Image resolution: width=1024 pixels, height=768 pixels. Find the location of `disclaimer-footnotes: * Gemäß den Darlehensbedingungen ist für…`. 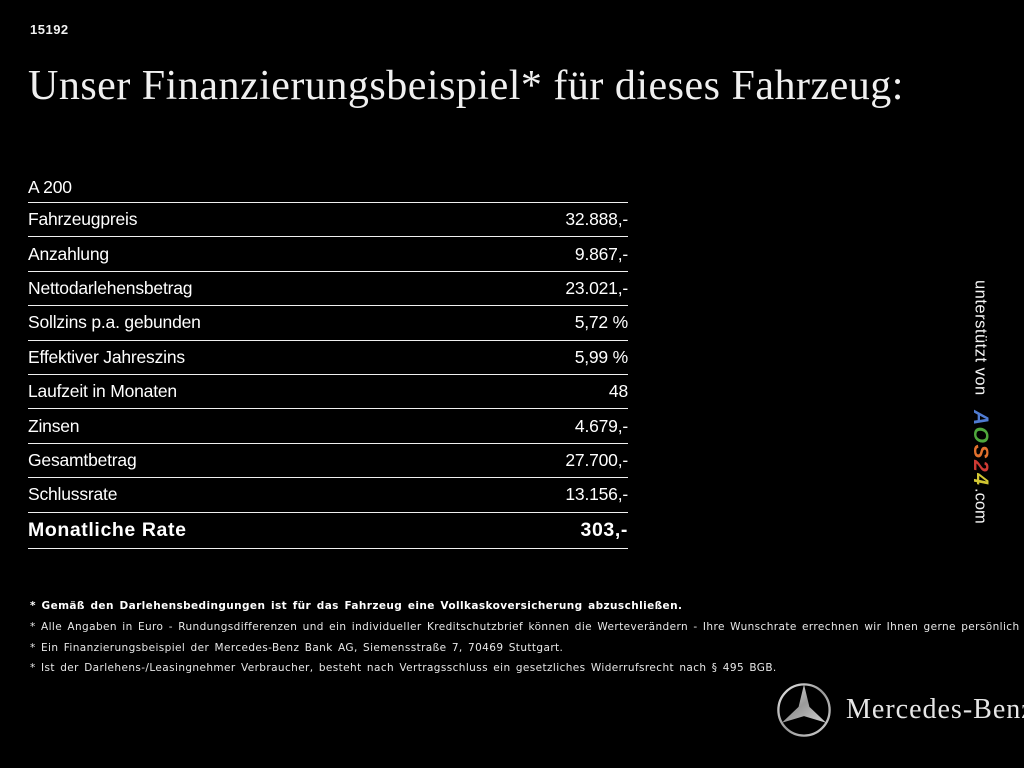

disclaimer-footnotes: * Gemäß den Darlehensbedingungen ist für… is located at coordinates (525, 637).